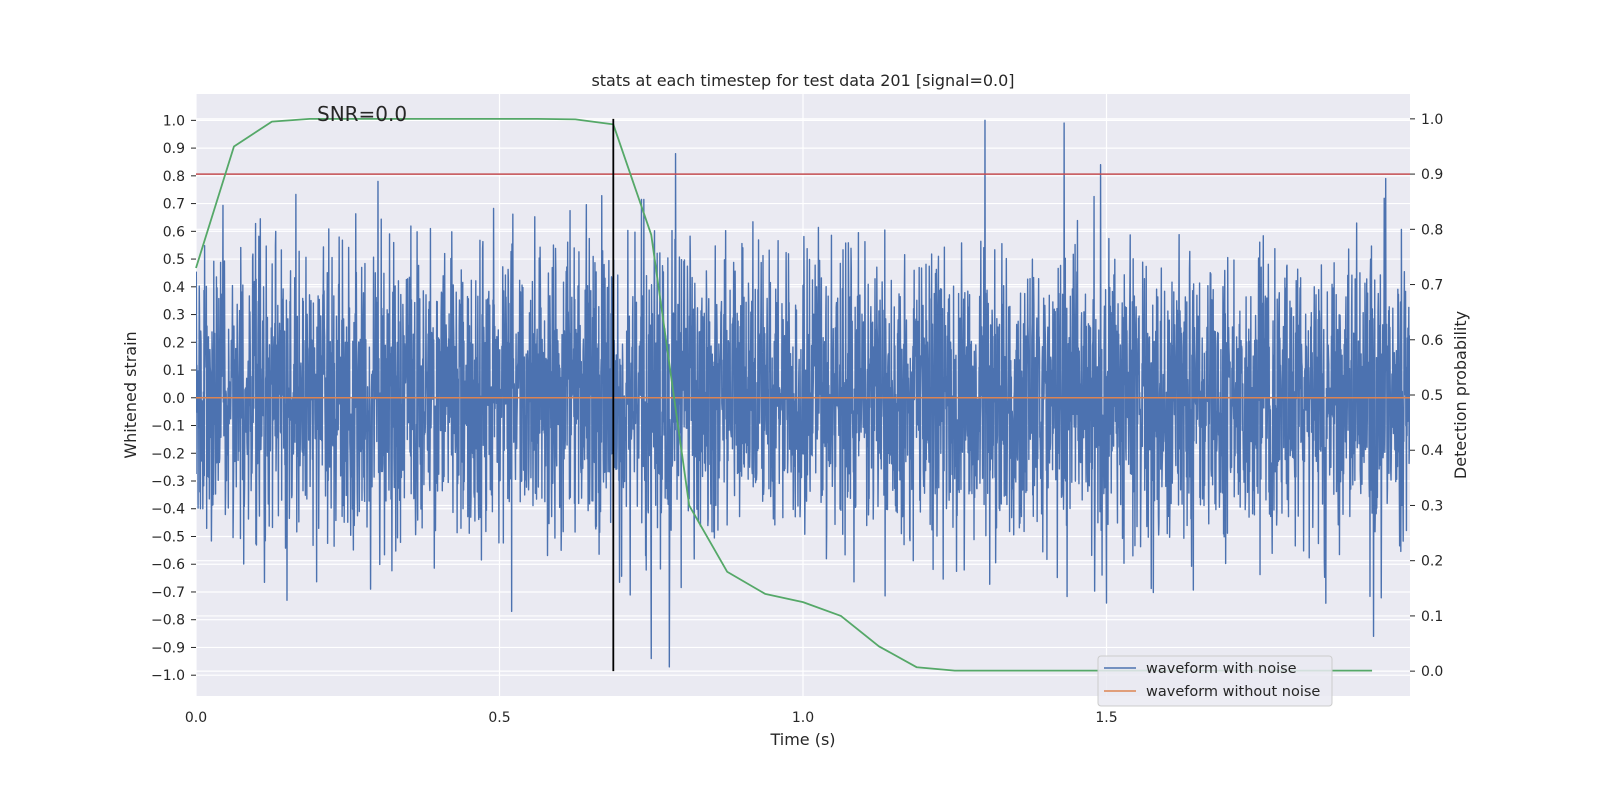 The image size is (1600, 800). Describe the element at coordinates (196, 718) in the screenshot. I see `x-tick-label: 0.0` at that location.